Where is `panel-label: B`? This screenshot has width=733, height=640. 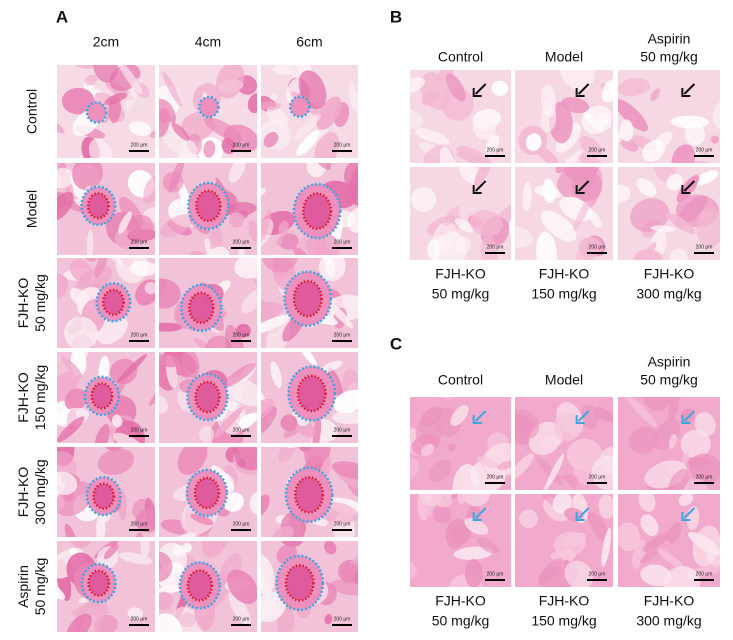
panel-label: B is located at coordinates (396, 16).